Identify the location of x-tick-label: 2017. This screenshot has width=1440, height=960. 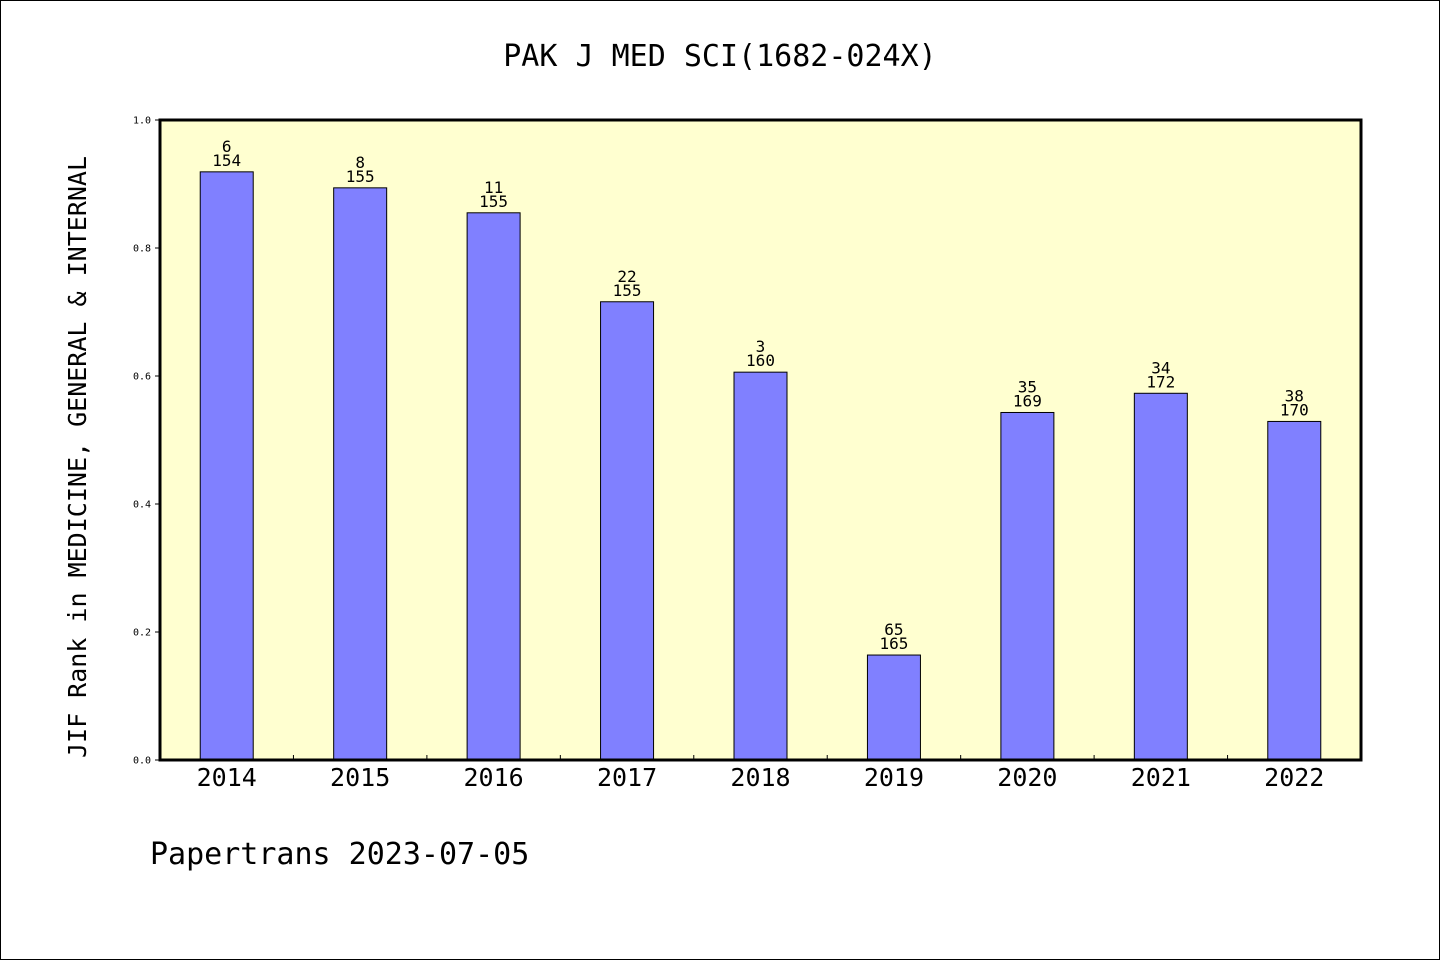
(627, 777).